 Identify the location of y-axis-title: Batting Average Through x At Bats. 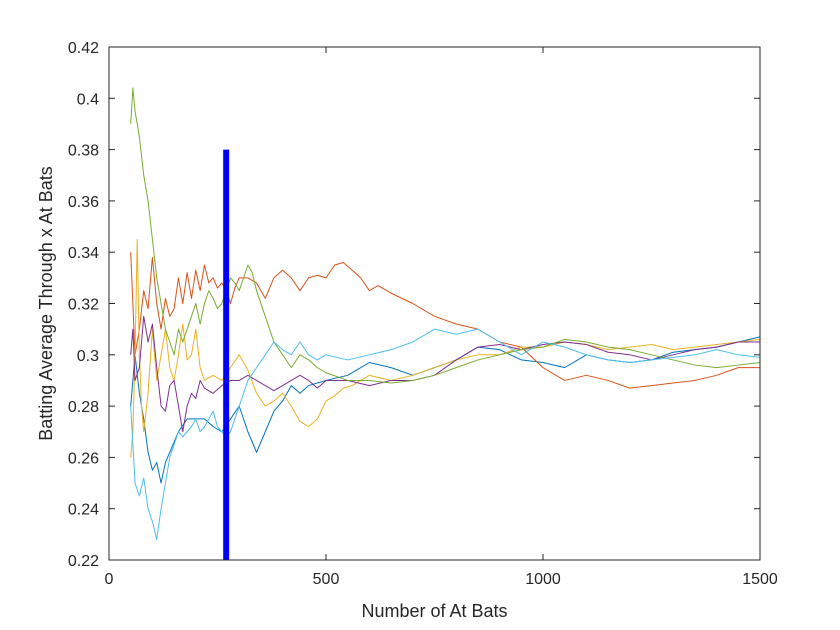
(46, 303).